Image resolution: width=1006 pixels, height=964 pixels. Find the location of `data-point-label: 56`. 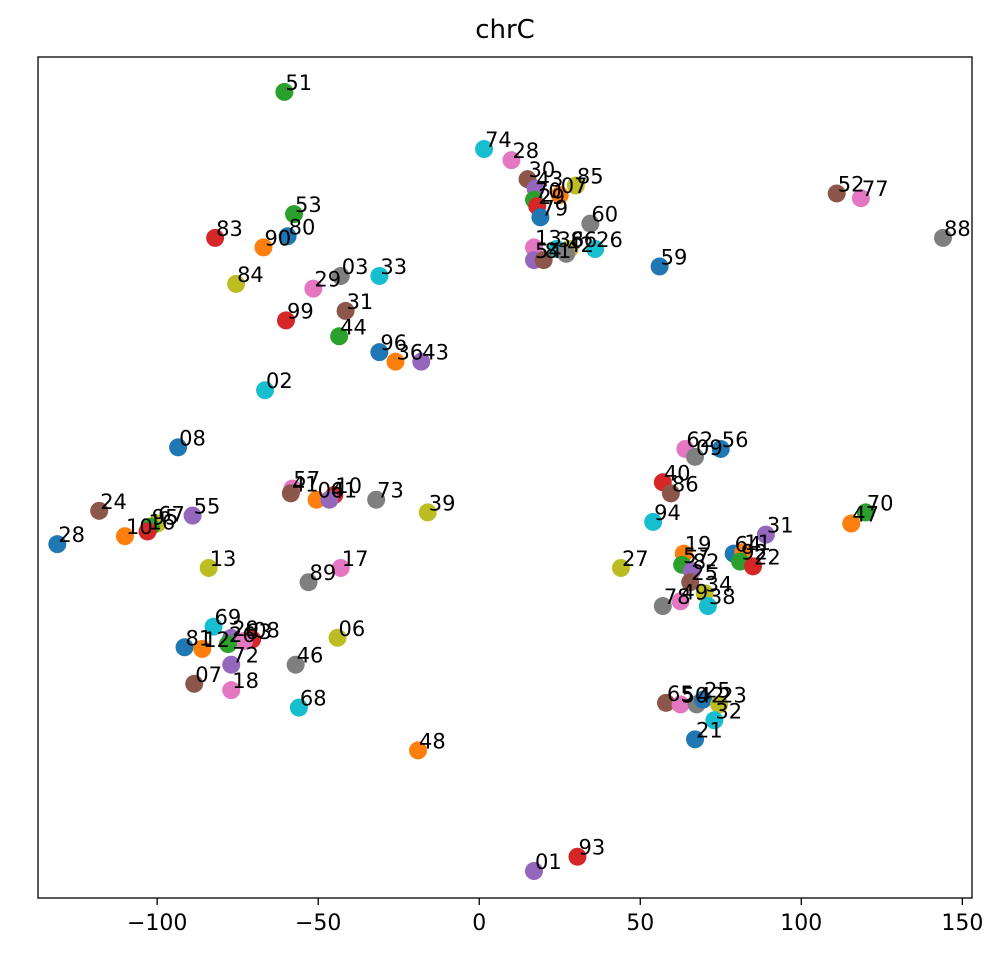

data-point-label: 56 is located at coordinates (735, 440).